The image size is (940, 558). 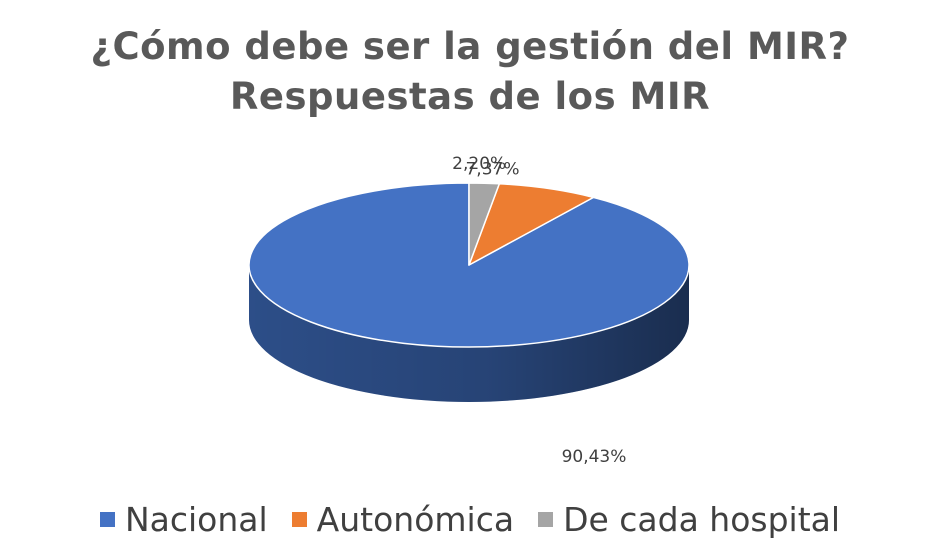 I want to click on legend-swatch-nacional, so click(x=107, y=519).